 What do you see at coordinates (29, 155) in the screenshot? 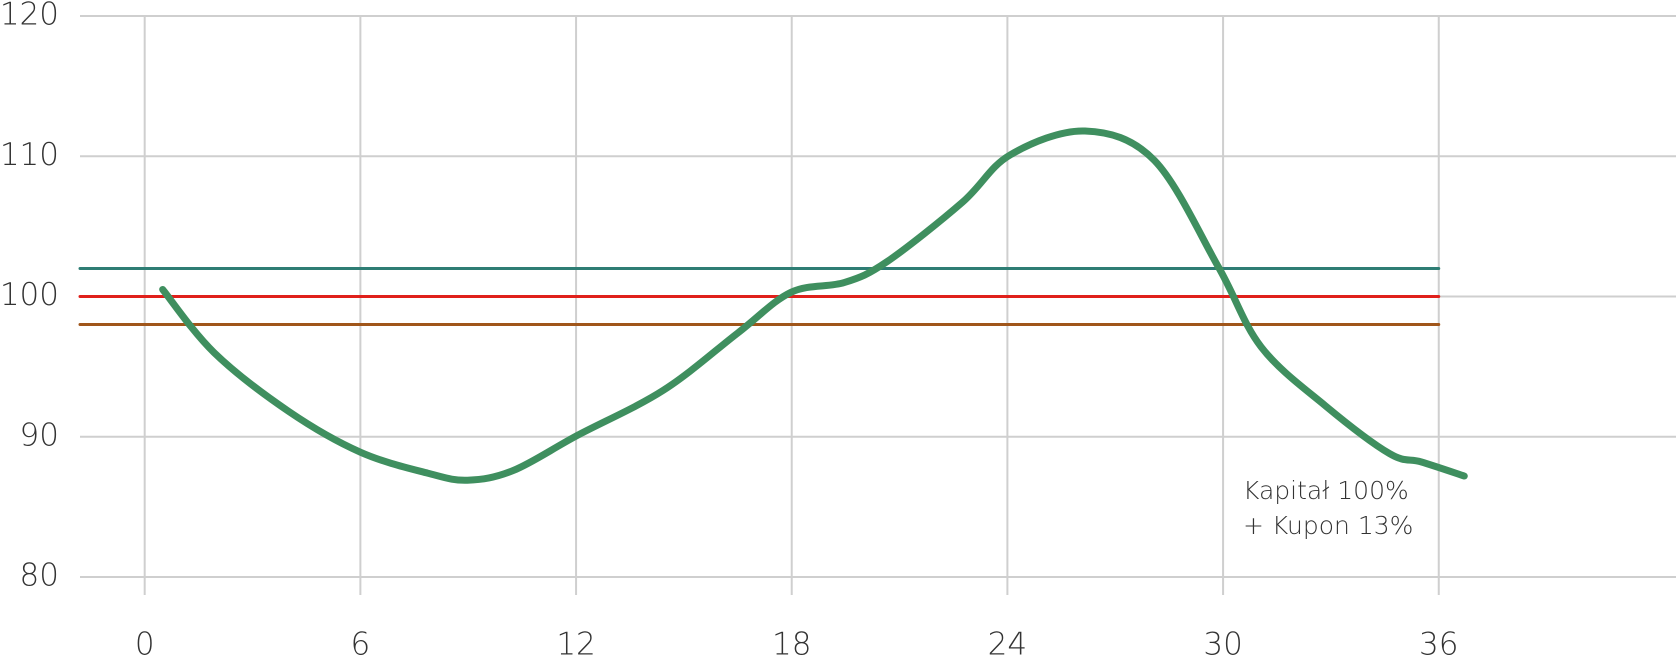
I see `y-tick-label: 110` at bounding box center [29, 155].